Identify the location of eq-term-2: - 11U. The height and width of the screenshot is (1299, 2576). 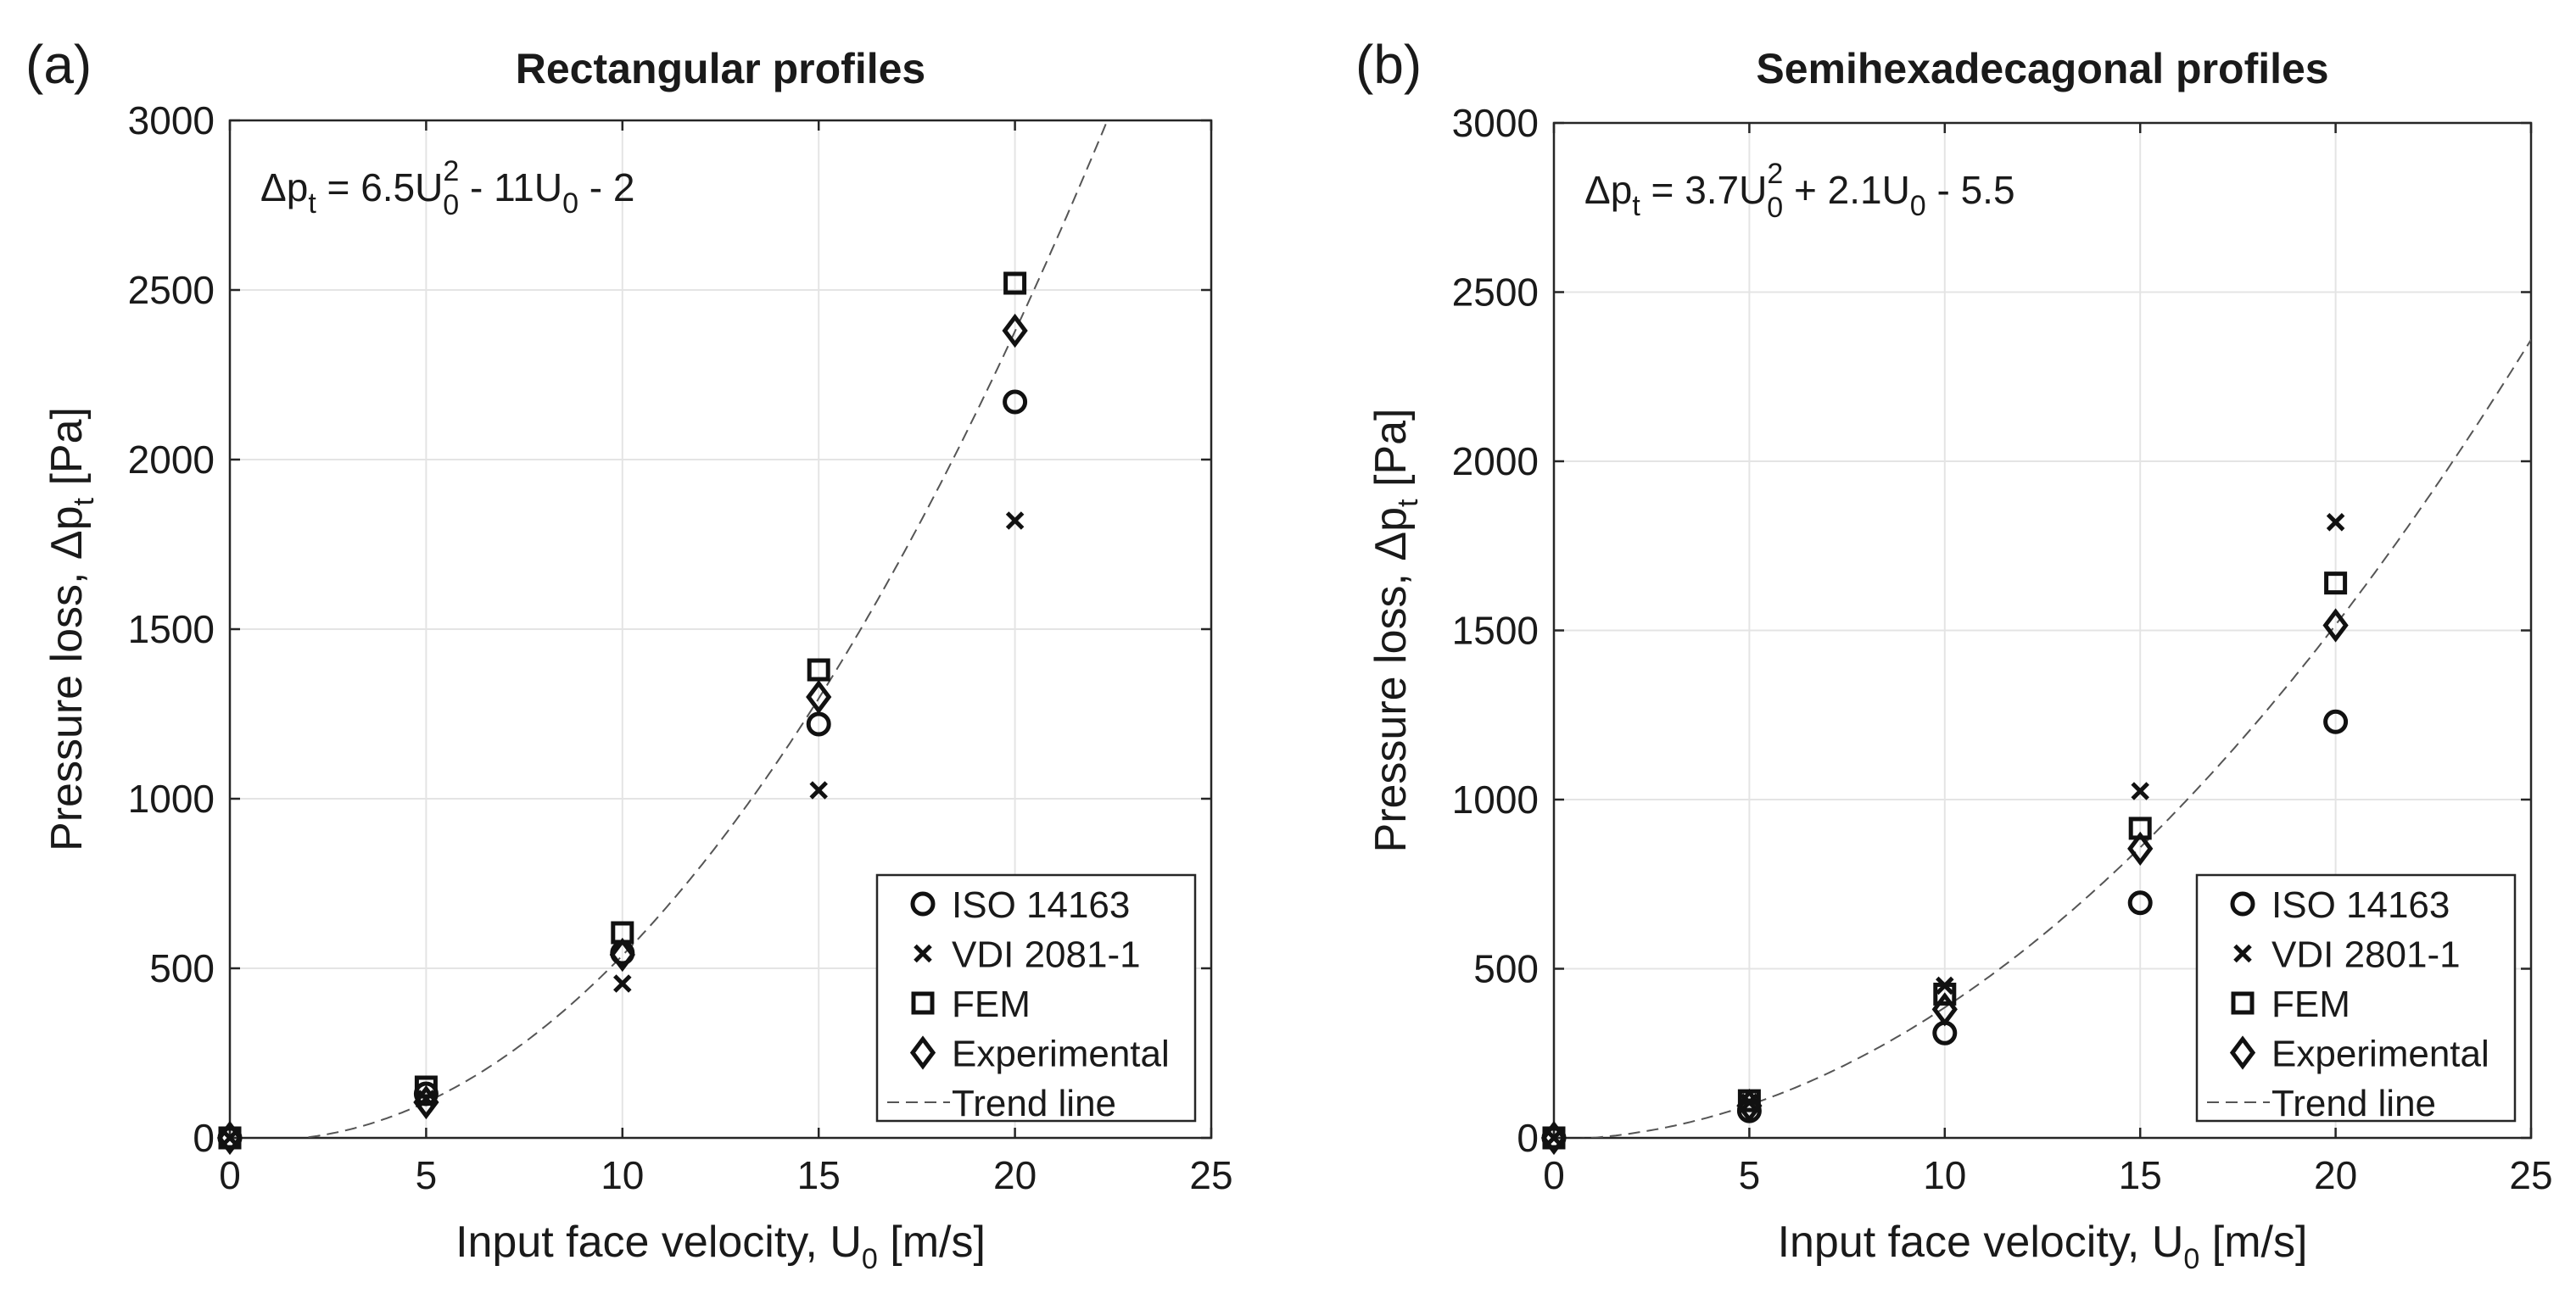
(510, 187).